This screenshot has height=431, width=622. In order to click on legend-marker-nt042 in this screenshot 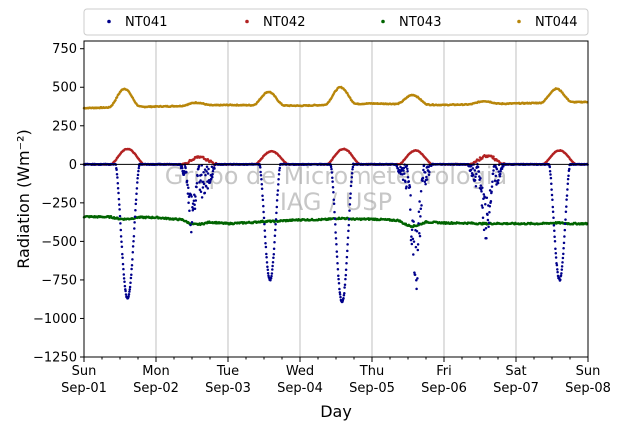, I will do `click(247, 21)`.